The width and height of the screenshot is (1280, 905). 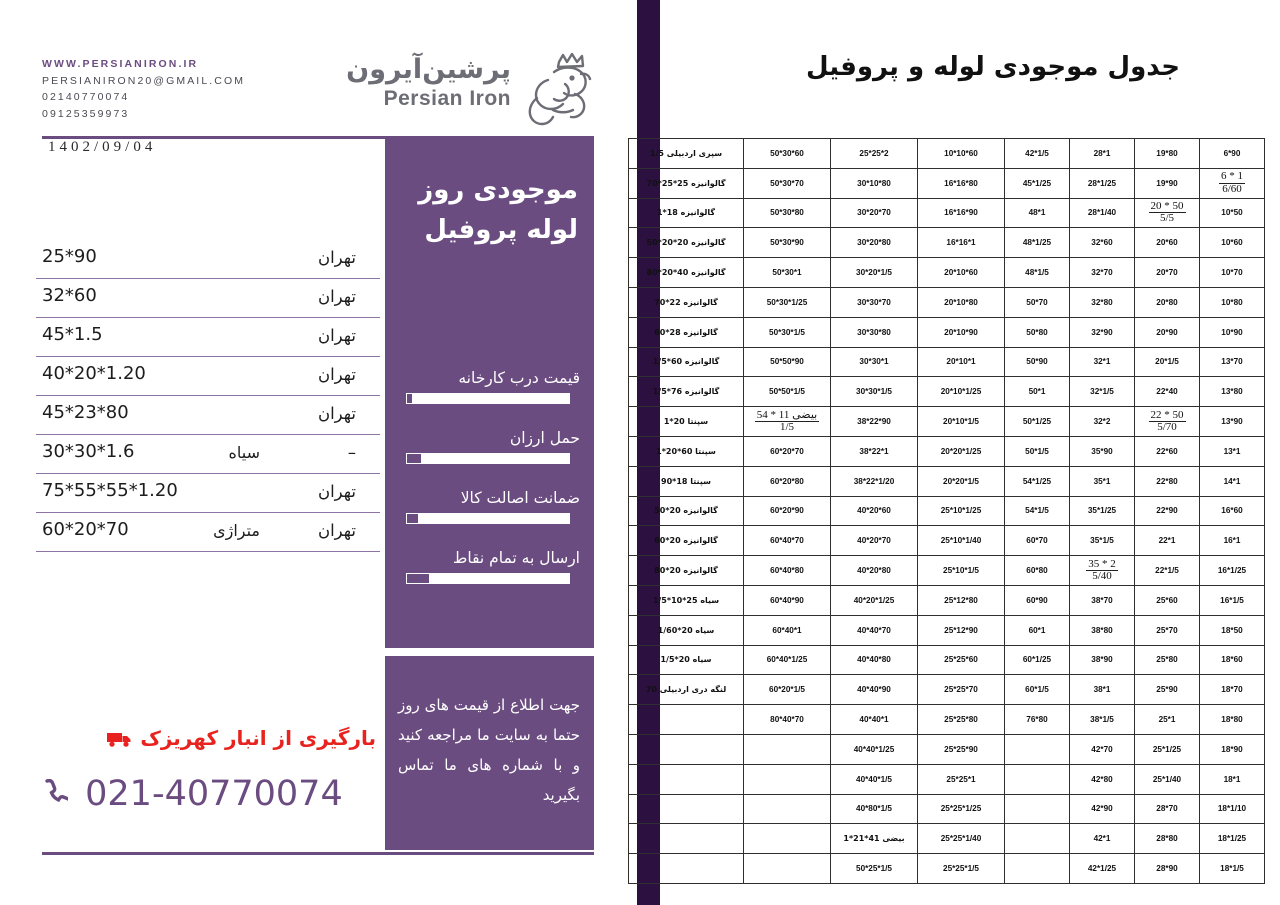 I want to click on table-cell: 60*20*90, so click(x=787, y=511).